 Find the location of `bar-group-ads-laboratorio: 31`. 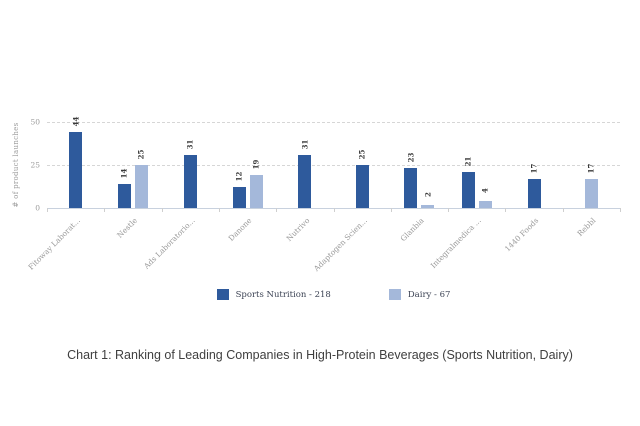

bar-group-ads-laboratorio: 31 is located at coordinates (190, 165).